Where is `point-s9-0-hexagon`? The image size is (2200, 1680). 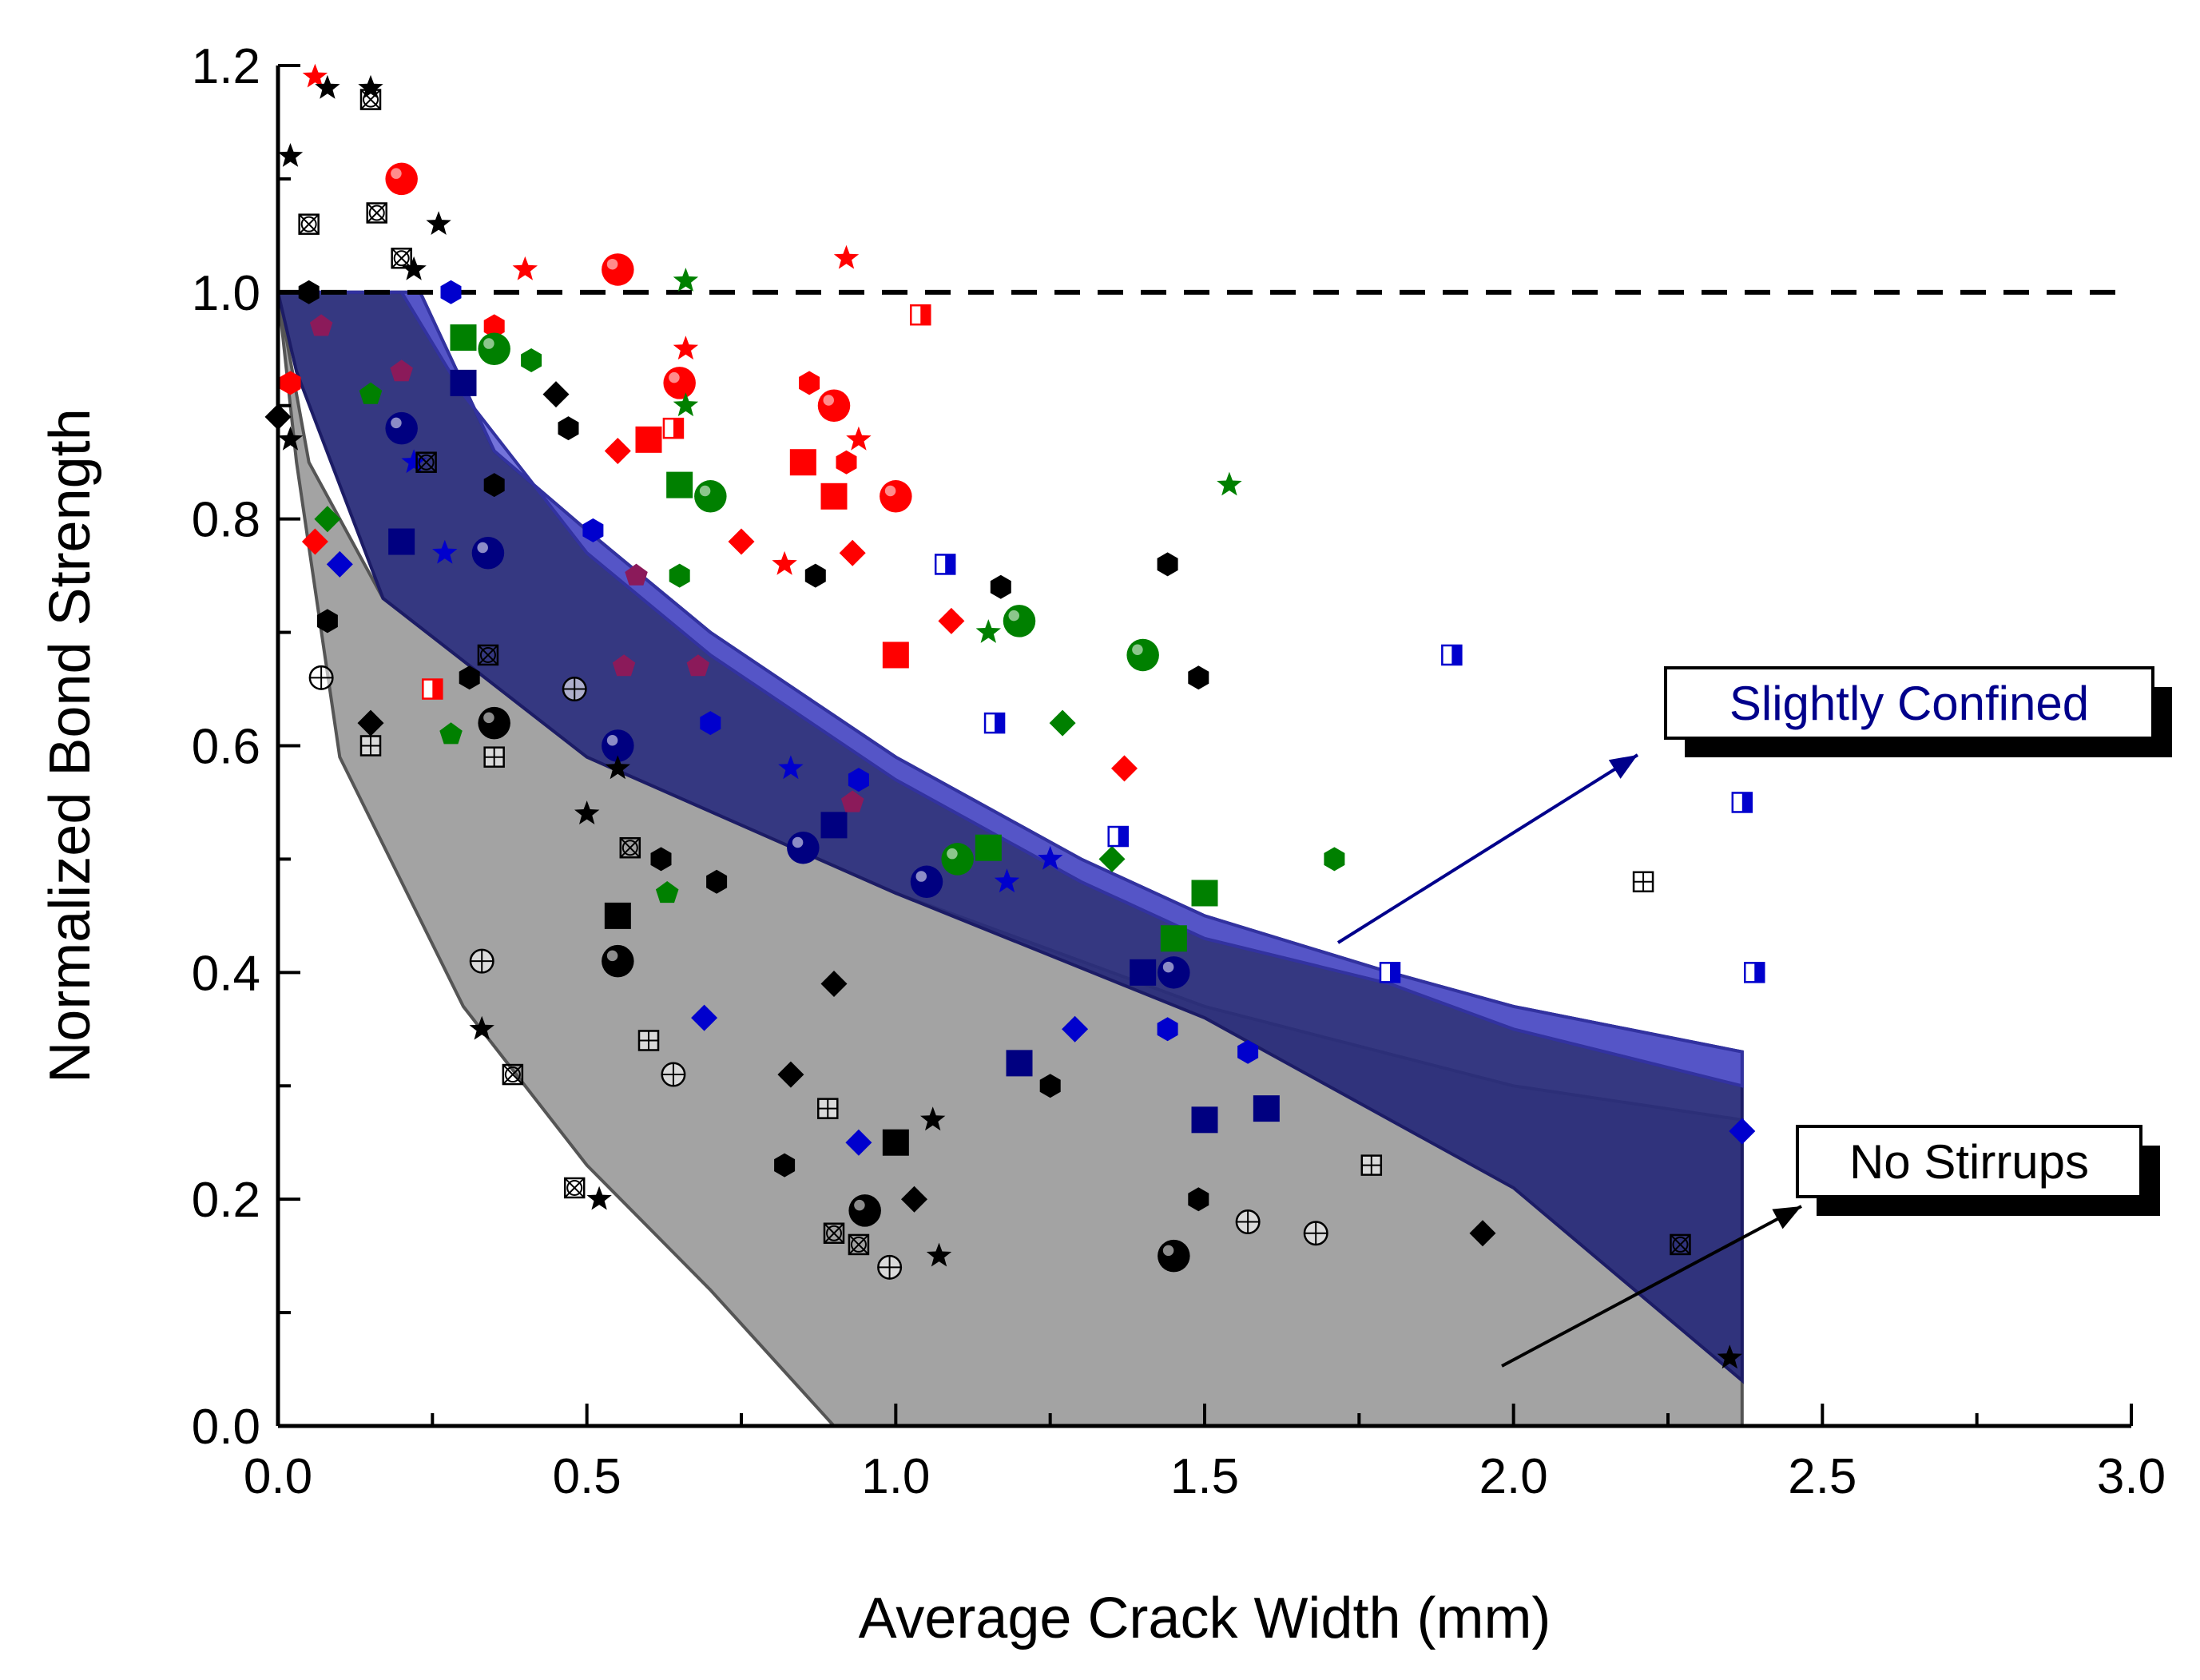
point-s9-0-hexagon is located at coordinates (531, 360).